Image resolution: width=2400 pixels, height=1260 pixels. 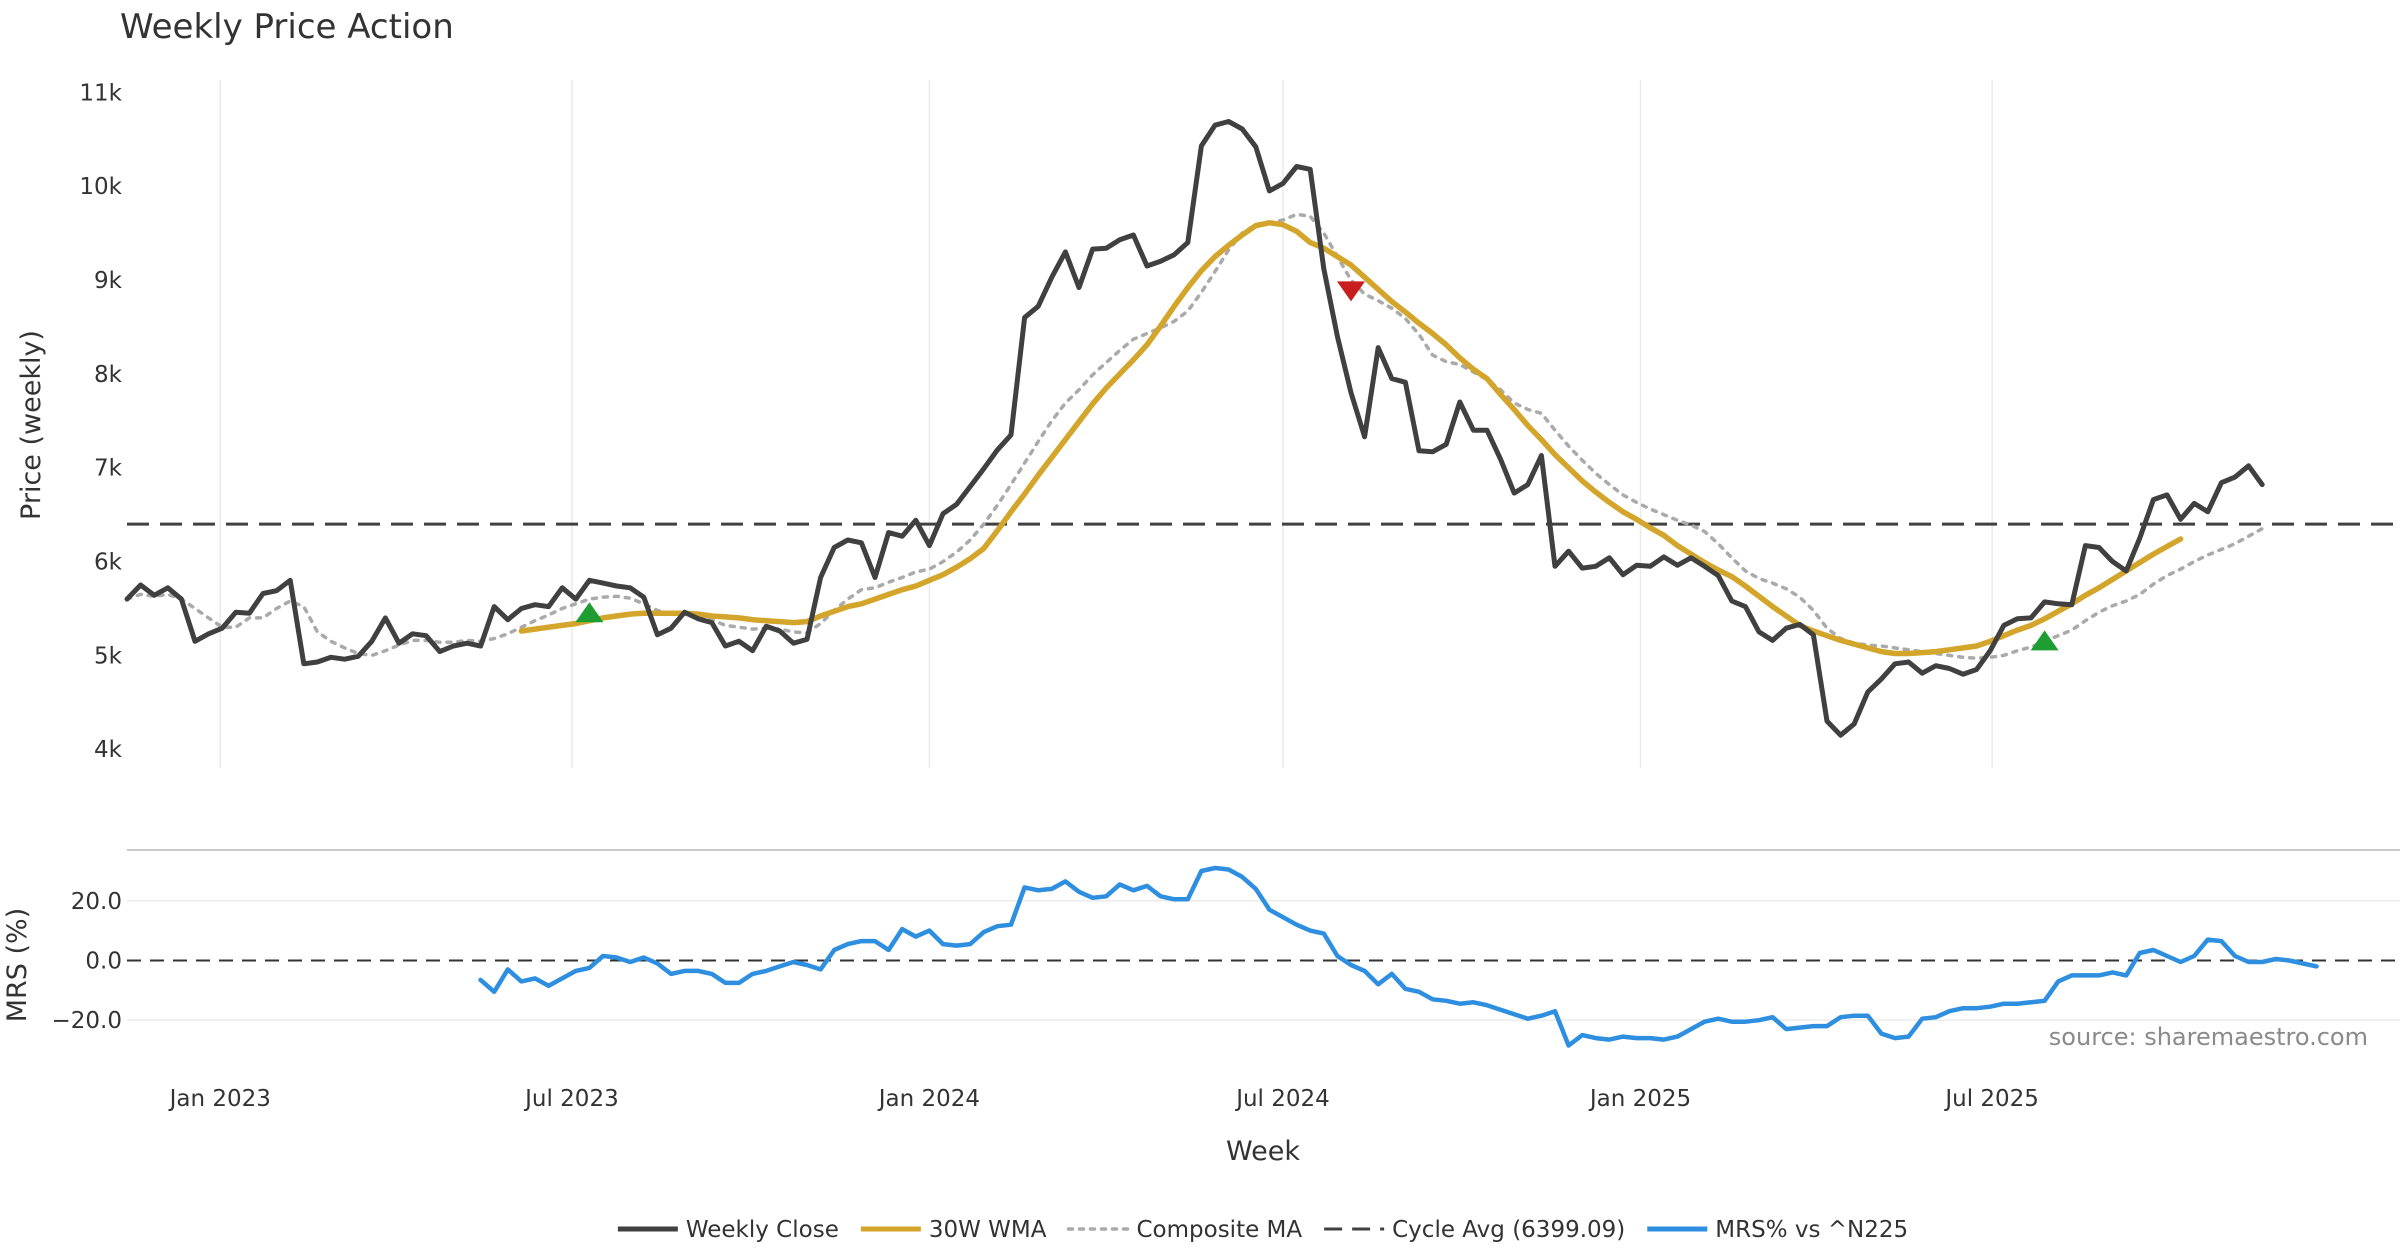 What do you see at coordinates (1991, 1099) in the screenshot?
I see `x-tick-jul-2025: Jul 2025` at bounding box center [1991, 1099].